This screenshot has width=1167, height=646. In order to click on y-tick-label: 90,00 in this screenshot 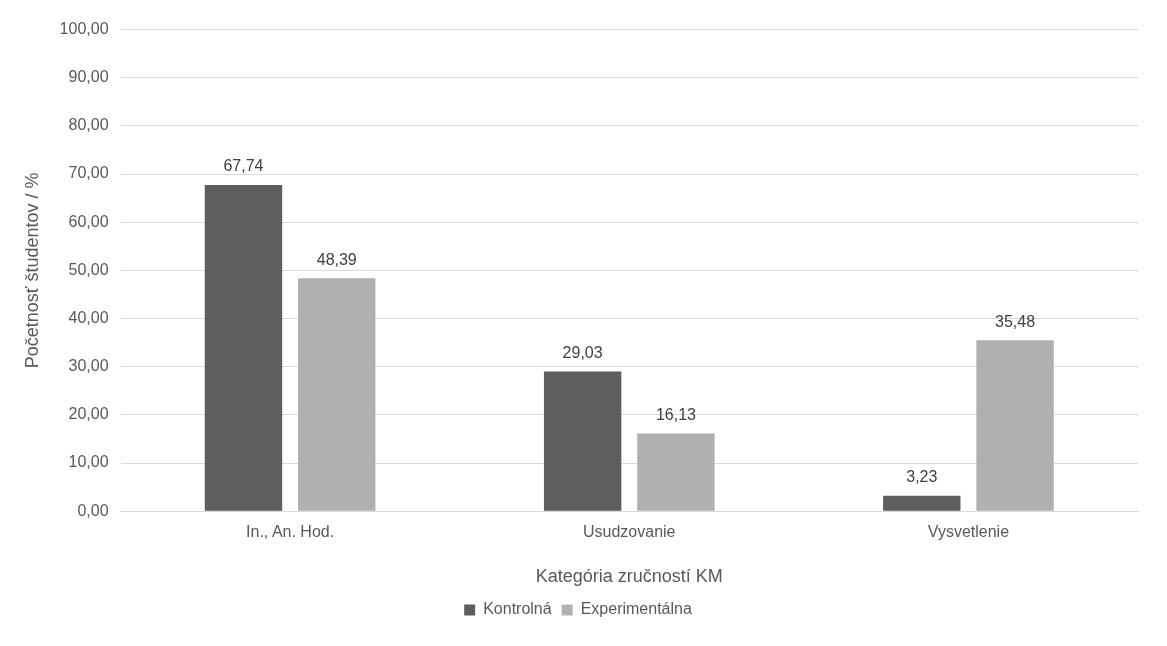, I will do `click(88, 77)`.